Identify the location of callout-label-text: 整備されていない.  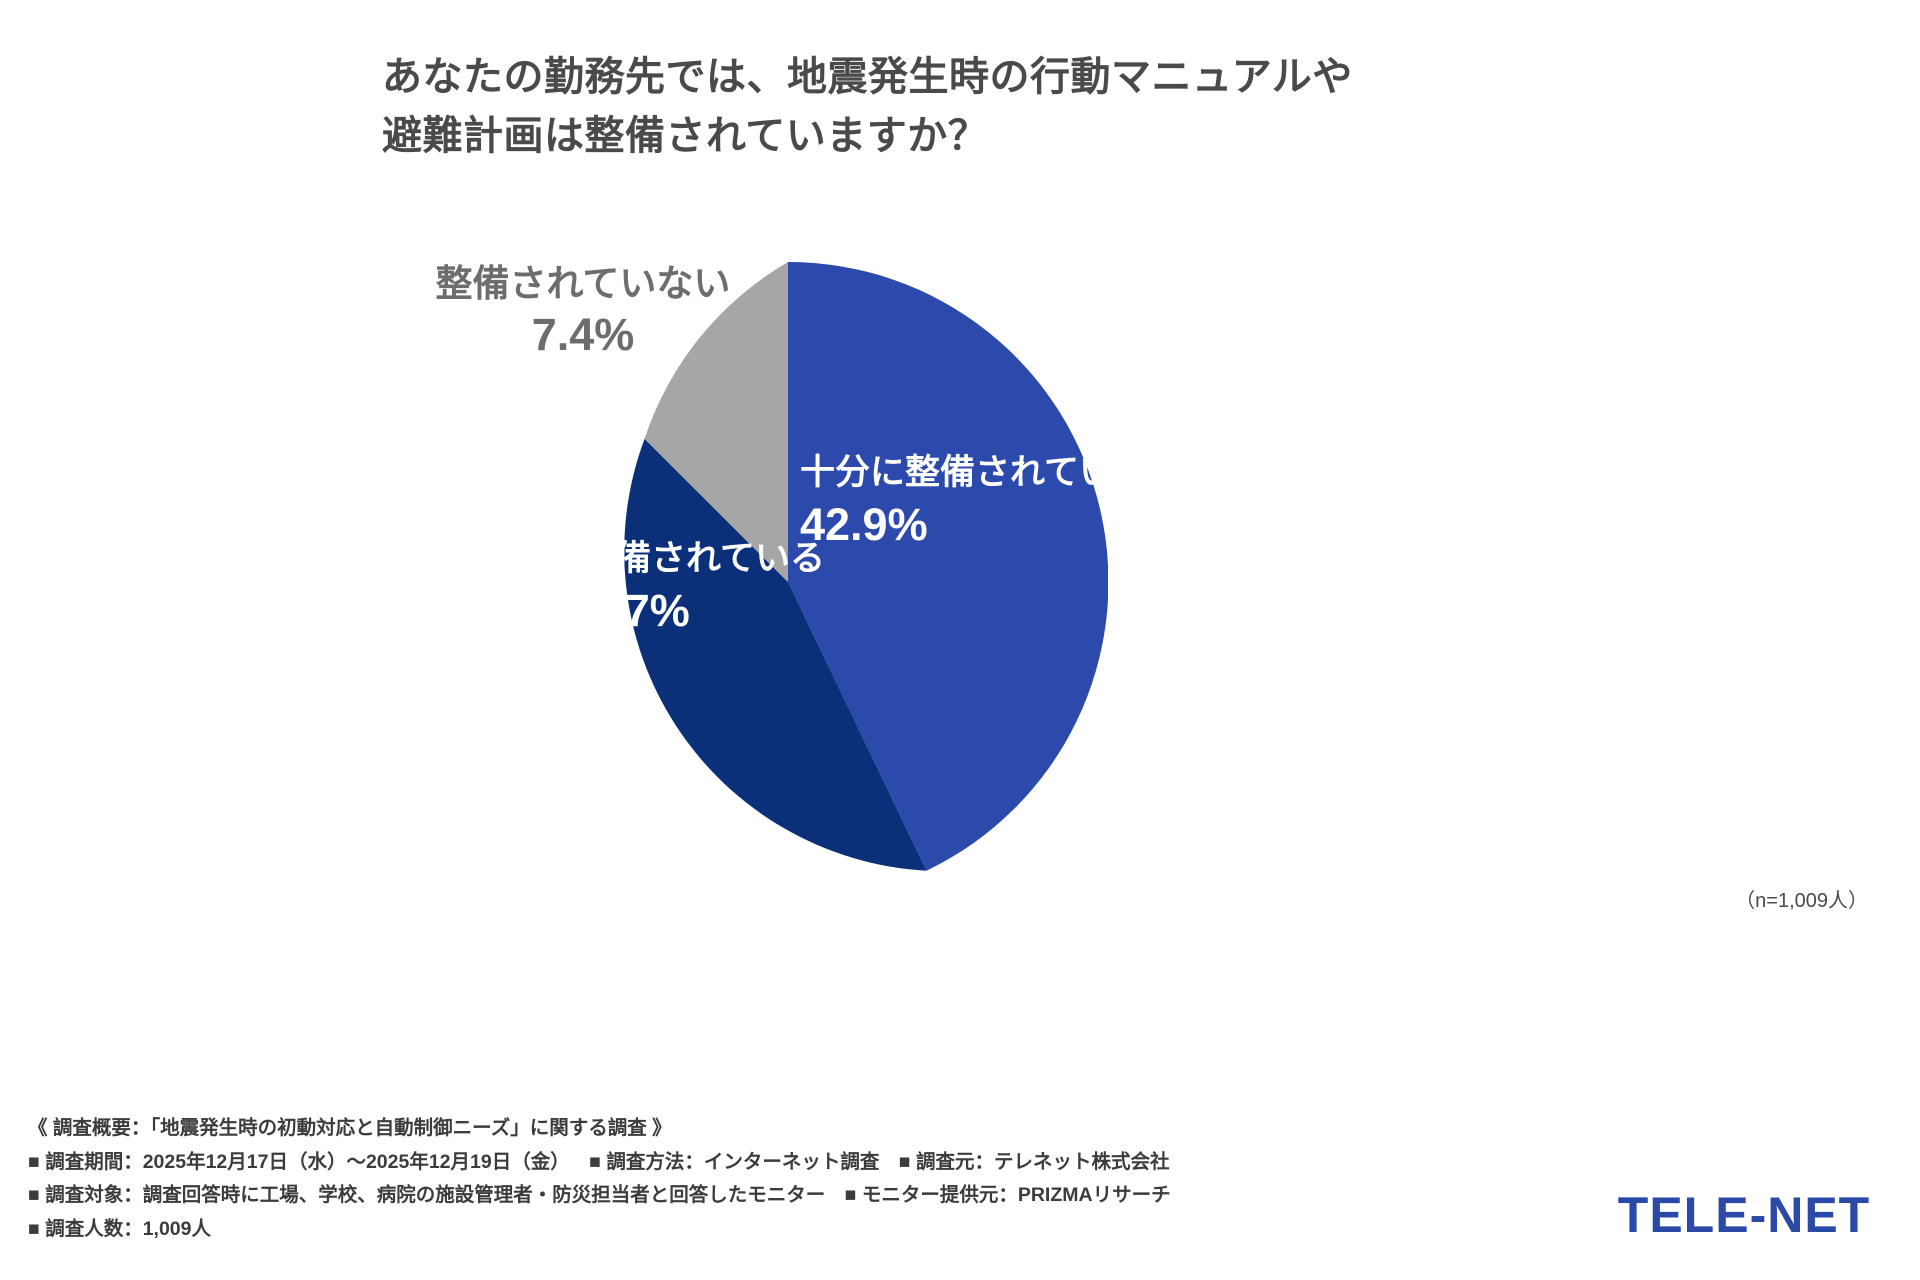
(583, 283).